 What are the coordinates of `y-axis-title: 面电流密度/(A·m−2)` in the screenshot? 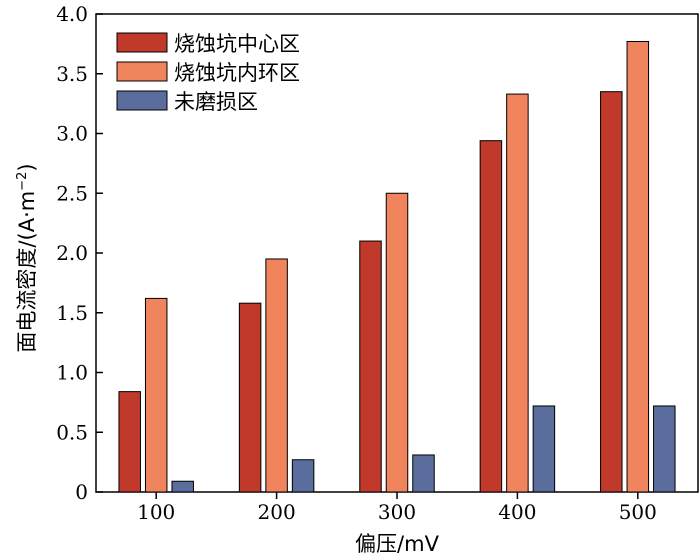 It's located at (27, 257).